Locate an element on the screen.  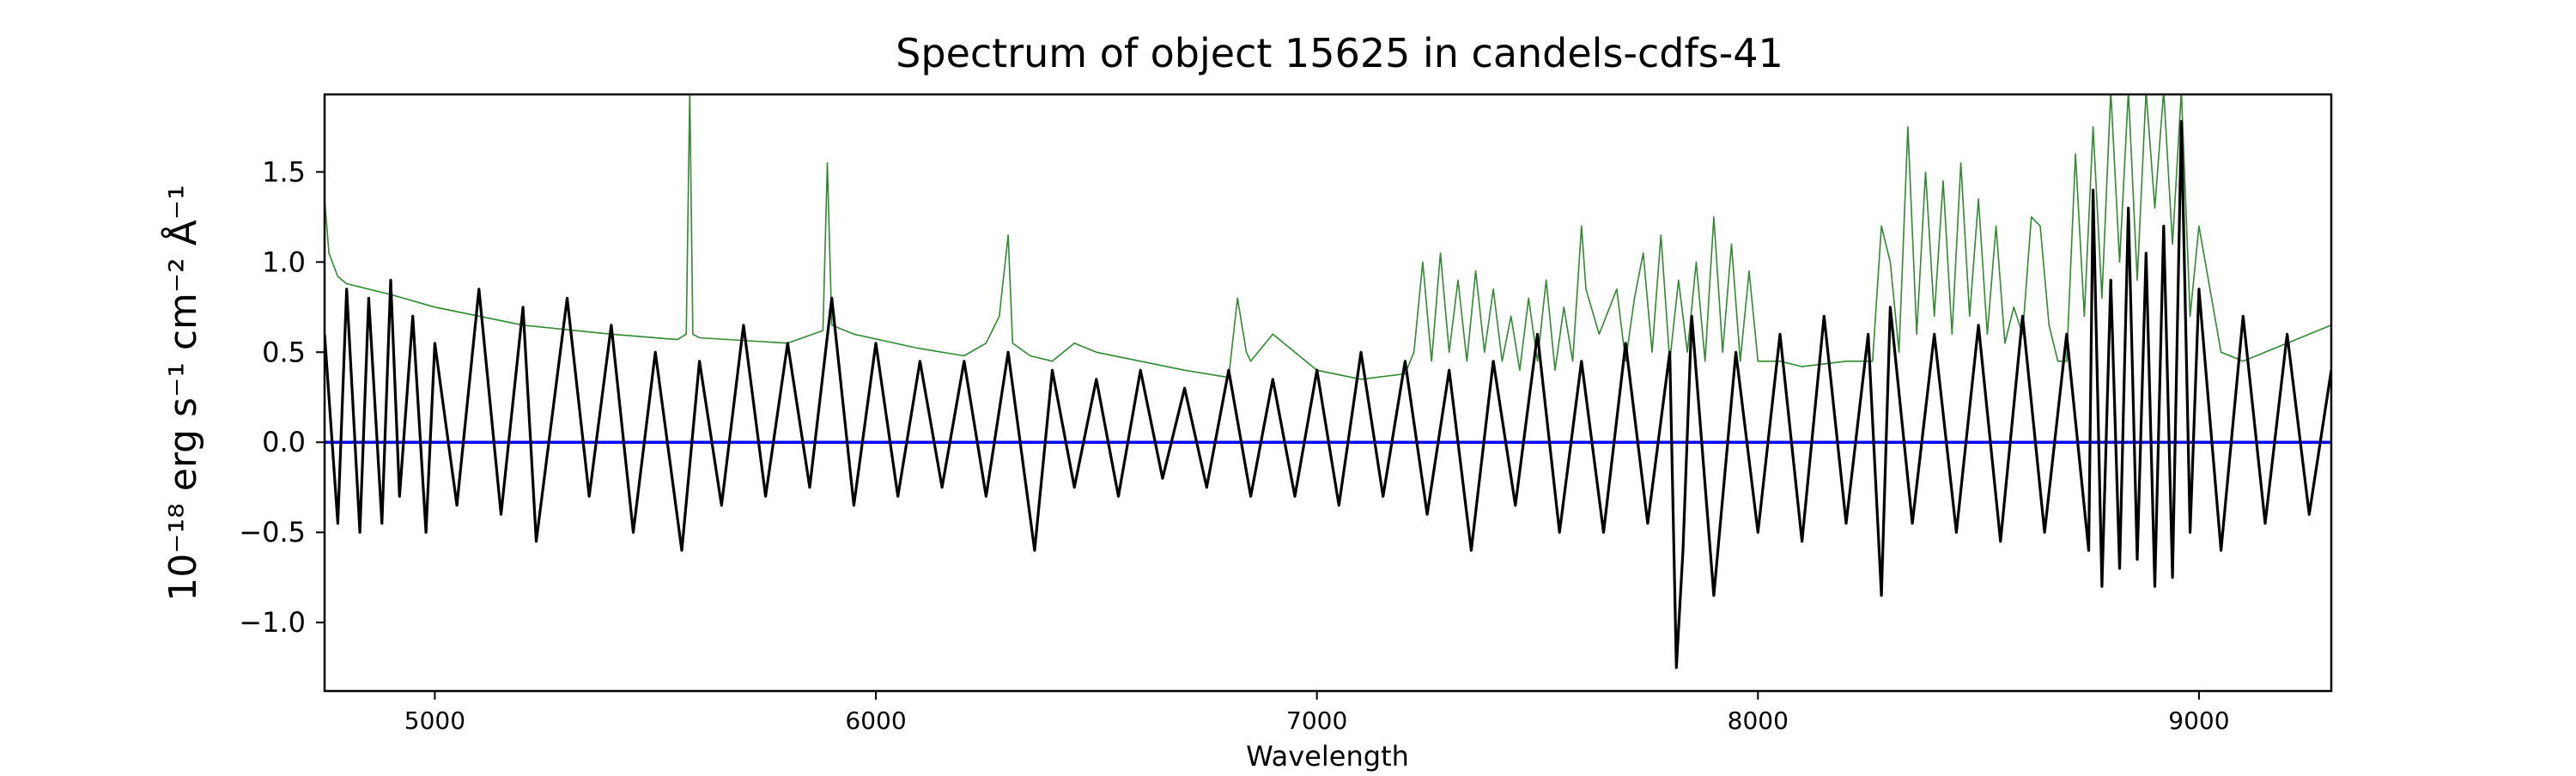
y-tick-label: 0.0 is located at coordinates (284, 442).